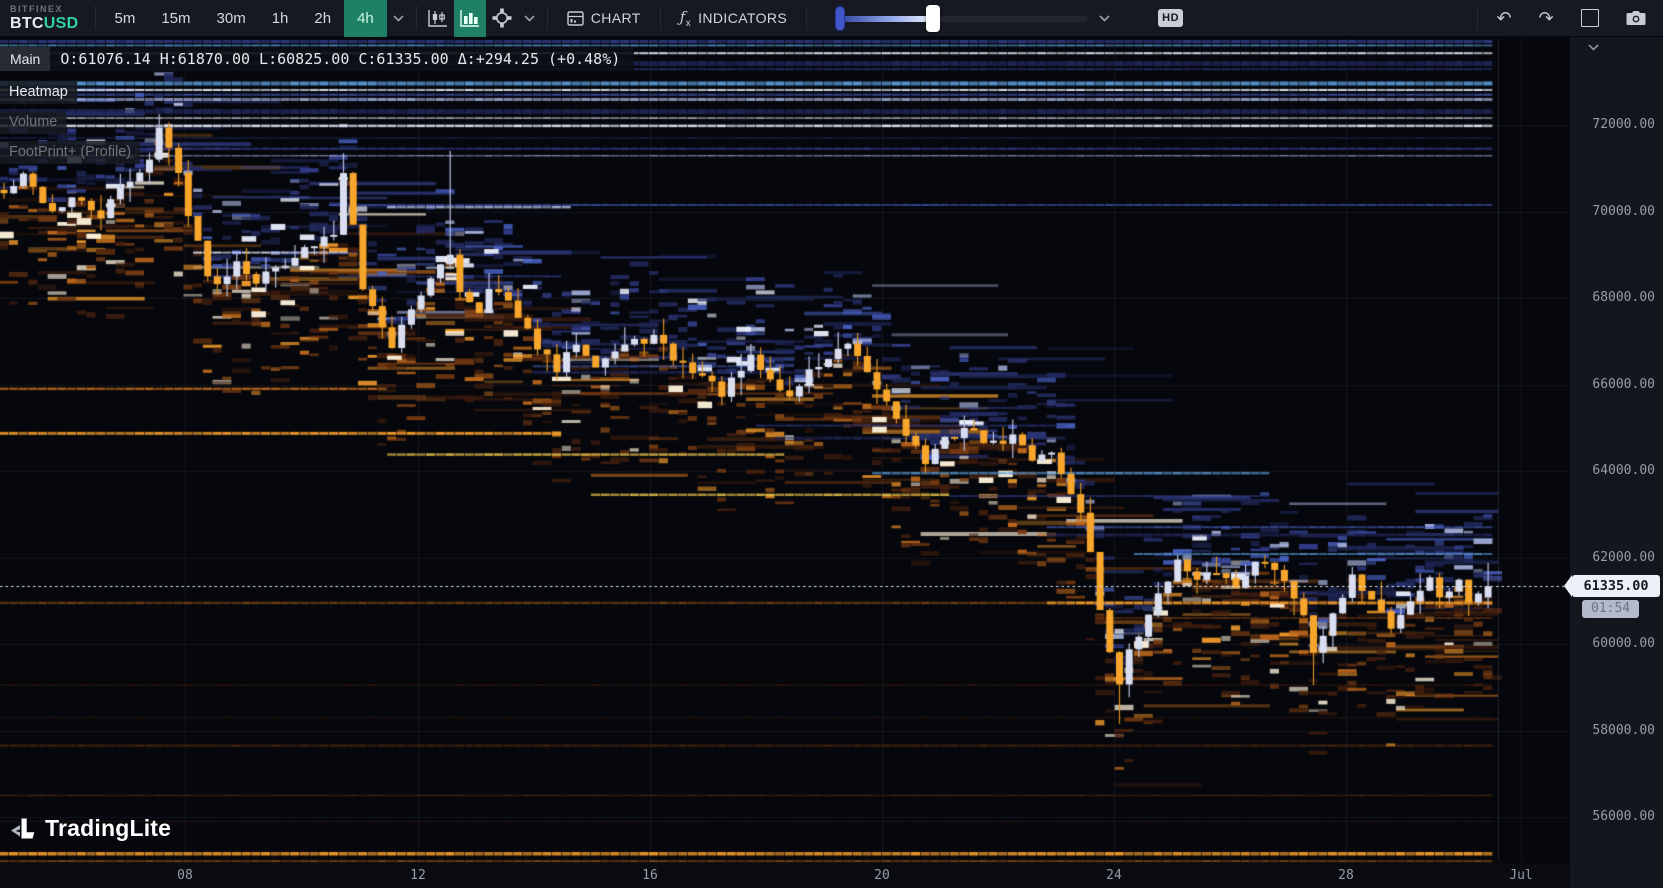 This screenshot has height=888, width=1663. I want to click on price-axis-label: 70000.00, so click(1623, 211).